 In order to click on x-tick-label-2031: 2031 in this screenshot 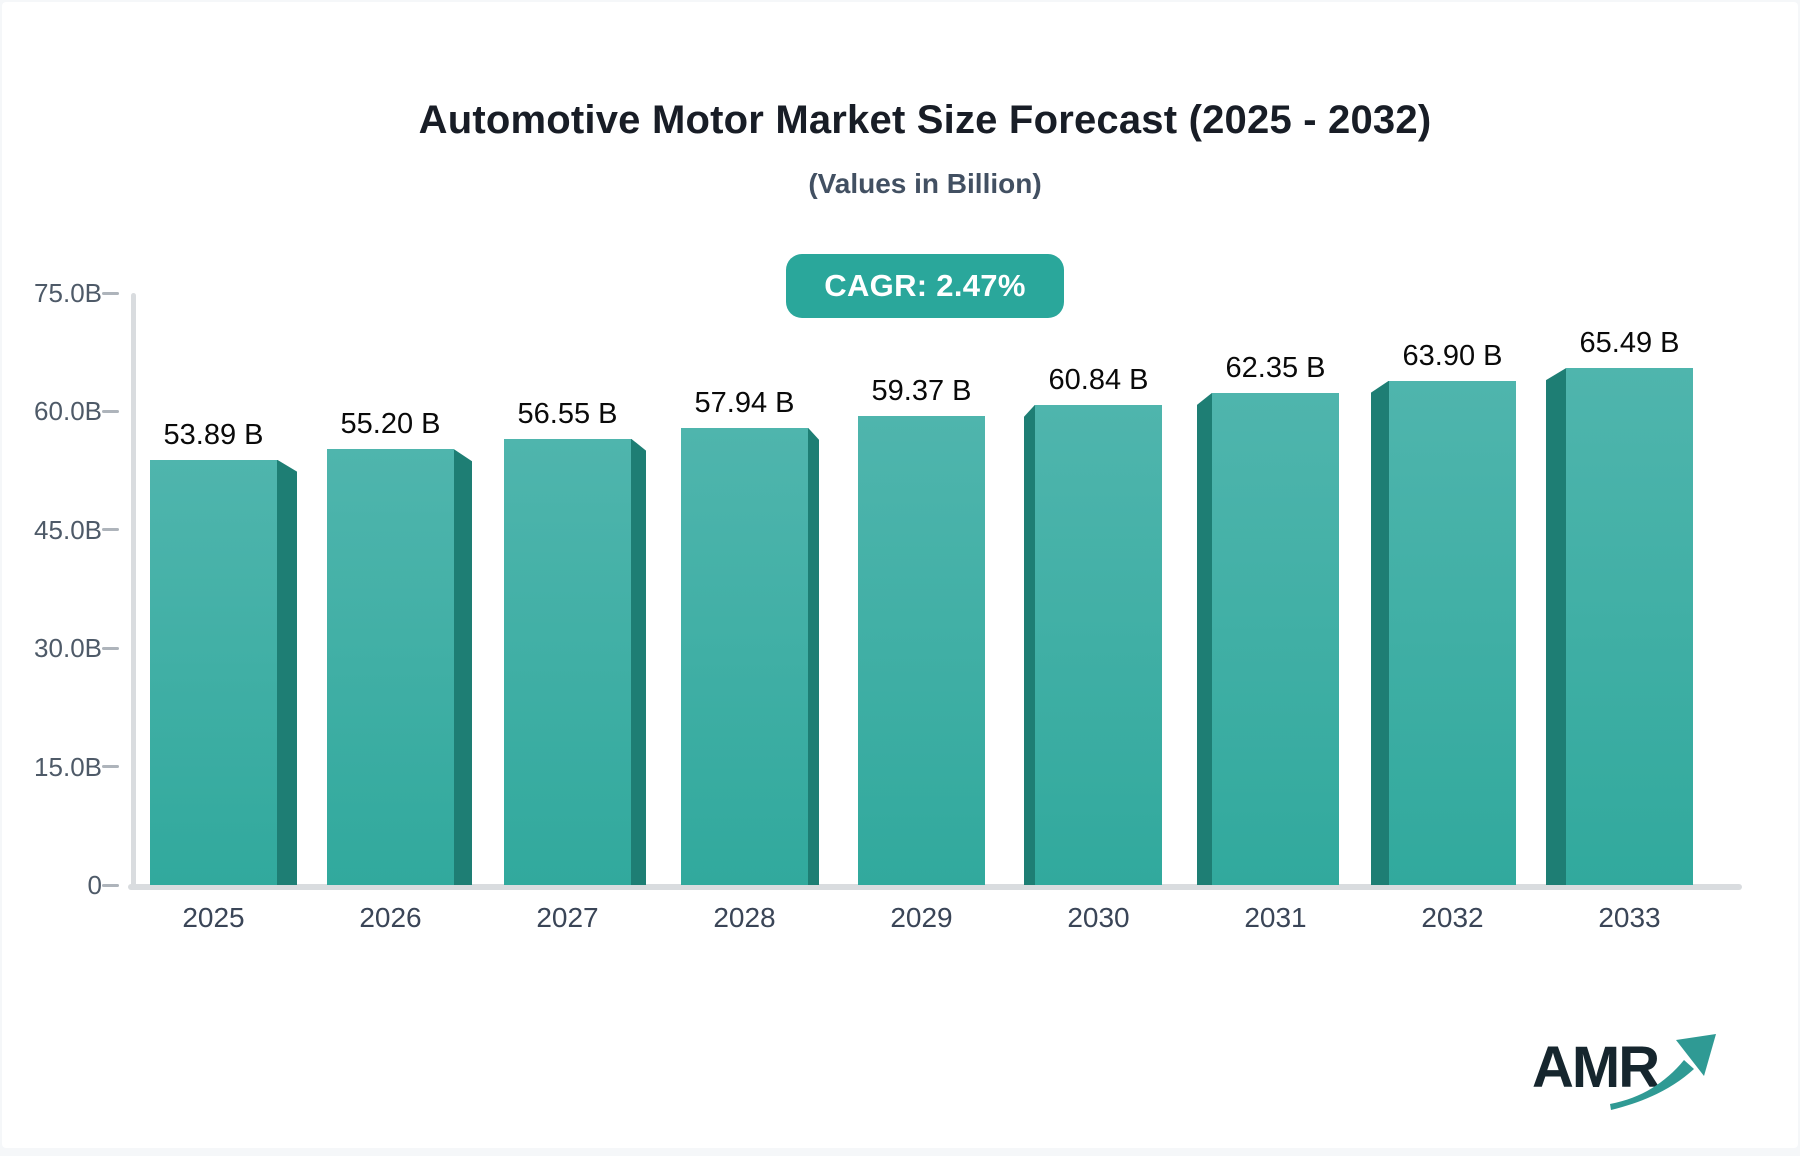, I will do `click(1275, 917)`.